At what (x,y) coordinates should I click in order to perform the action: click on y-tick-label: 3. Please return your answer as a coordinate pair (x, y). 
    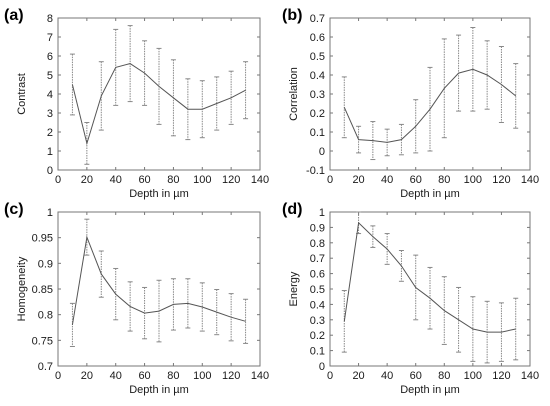
    Looking at the image, I should click on (50, 114).